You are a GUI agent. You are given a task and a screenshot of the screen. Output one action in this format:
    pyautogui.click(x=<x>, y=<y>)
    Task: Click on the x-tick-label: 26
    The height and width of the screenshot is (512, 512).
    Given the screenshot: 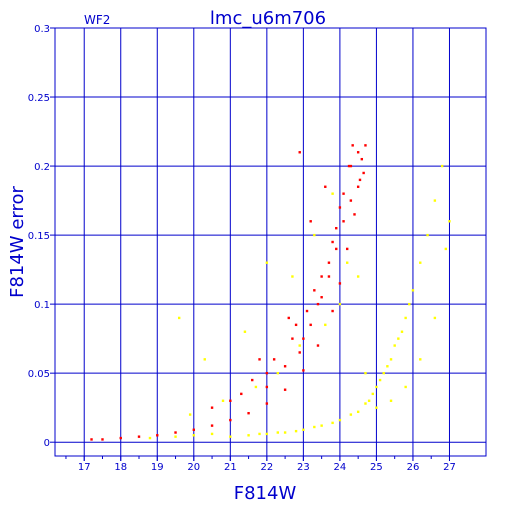 What is the action you would take?
    pyautogui.click(x=413, y=467)
    